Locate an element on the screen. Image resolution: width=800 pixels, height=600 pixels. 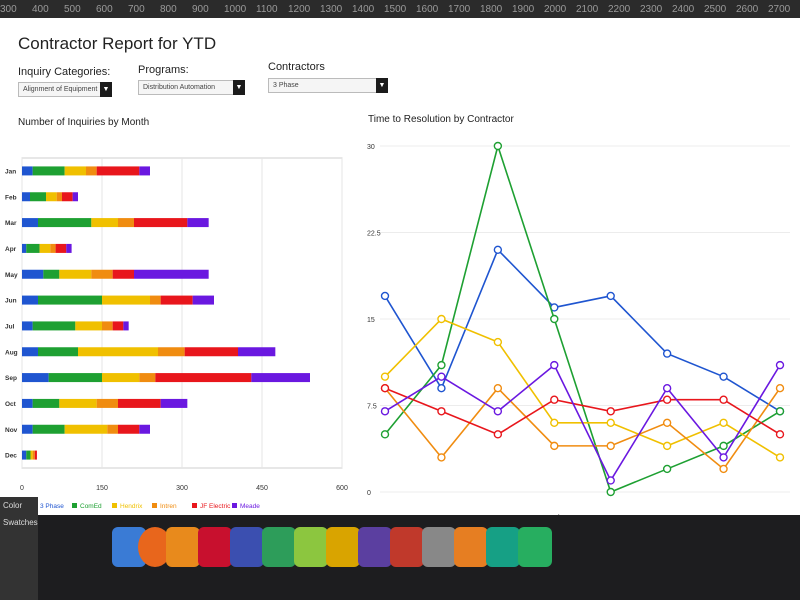
legend-label: Meade is located at coordinates (250, 505).